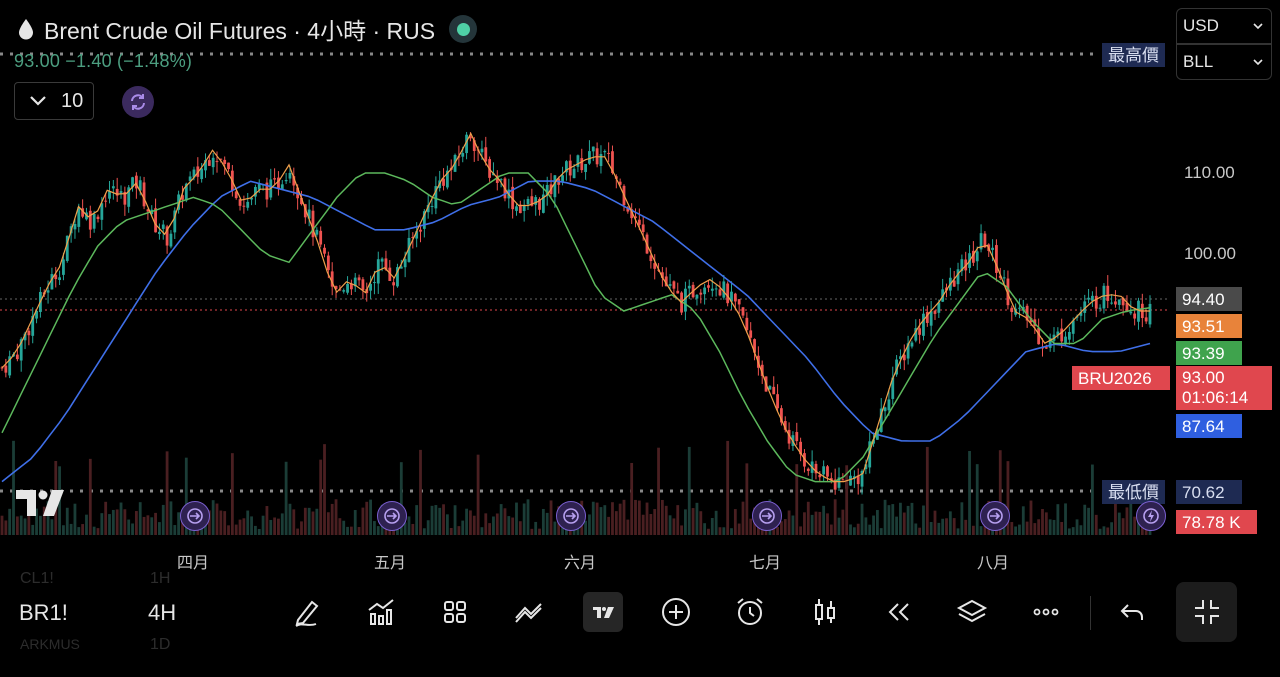 The image size is (1280, 677). What do you see at coordinates (138, 102) in the screenshot?
I see `sync-icon` at bounding box center [138, 102].